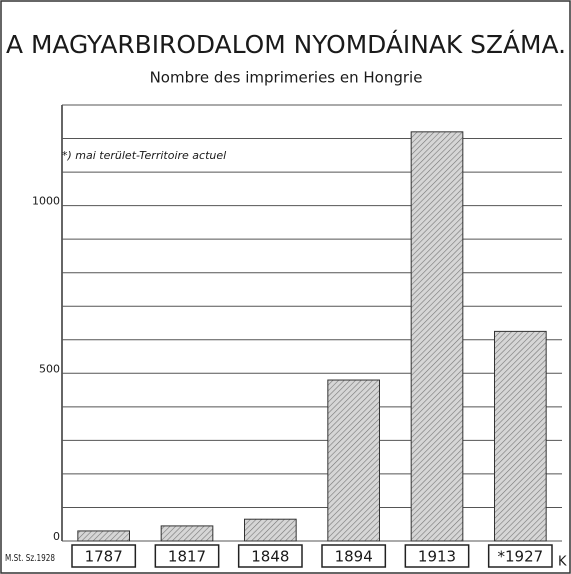  I want to click on y-tick-label: 0, so click(56, 536).